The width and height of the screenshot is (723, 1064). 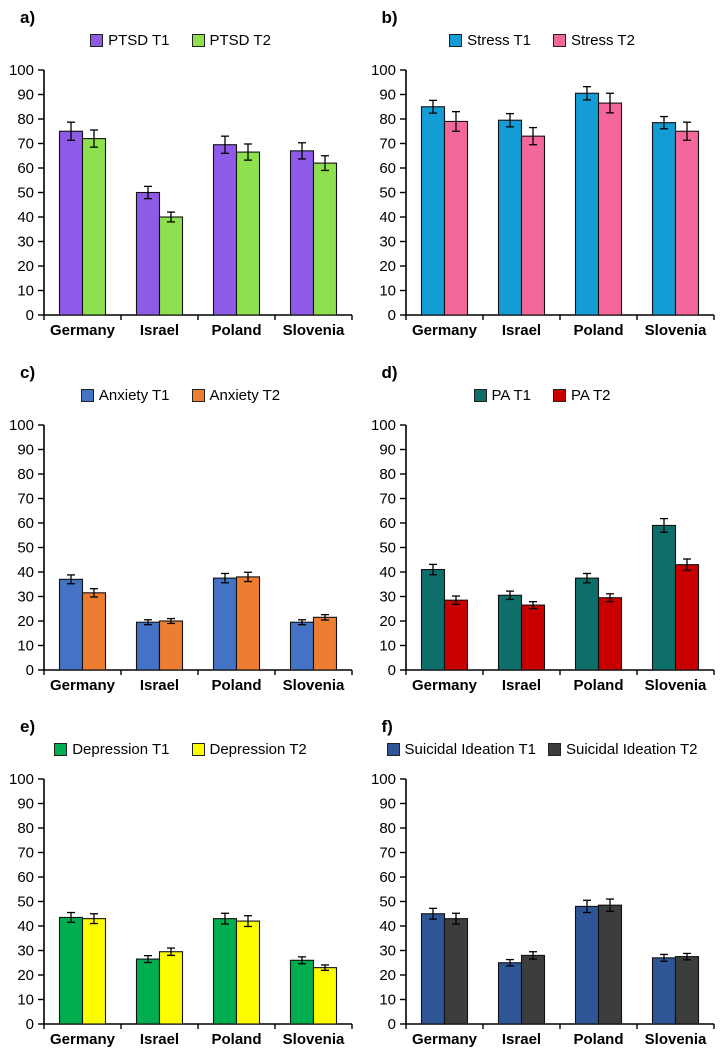 I want to click on panel-label-f: f), so click(x=387, y=727).